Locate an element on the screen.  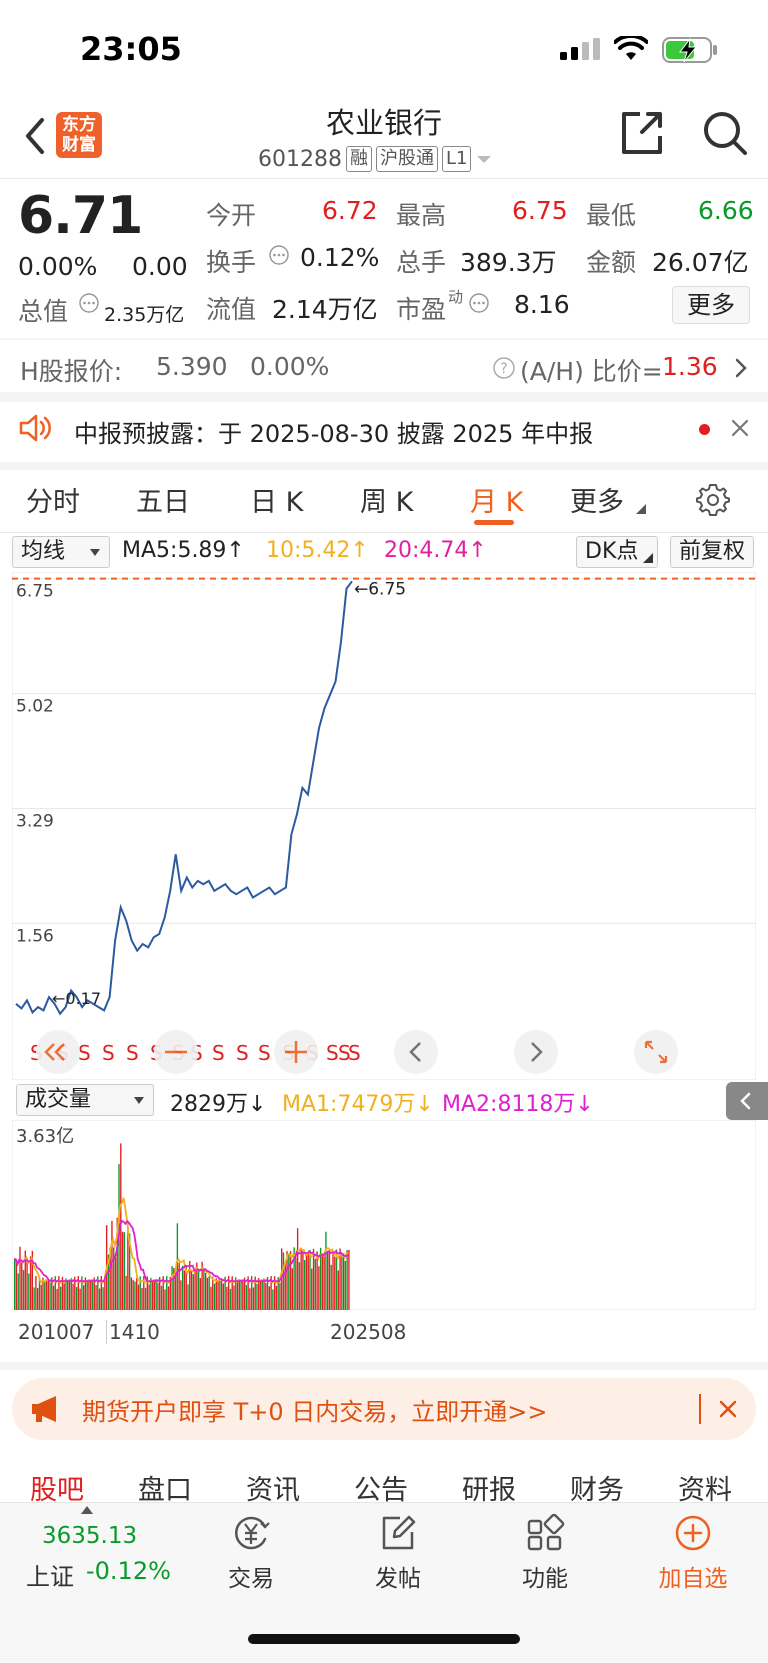
section-tabs: 股吧 盘口 资讯 公告 研报 财务 资料 is located at coordinates (384, 1485).